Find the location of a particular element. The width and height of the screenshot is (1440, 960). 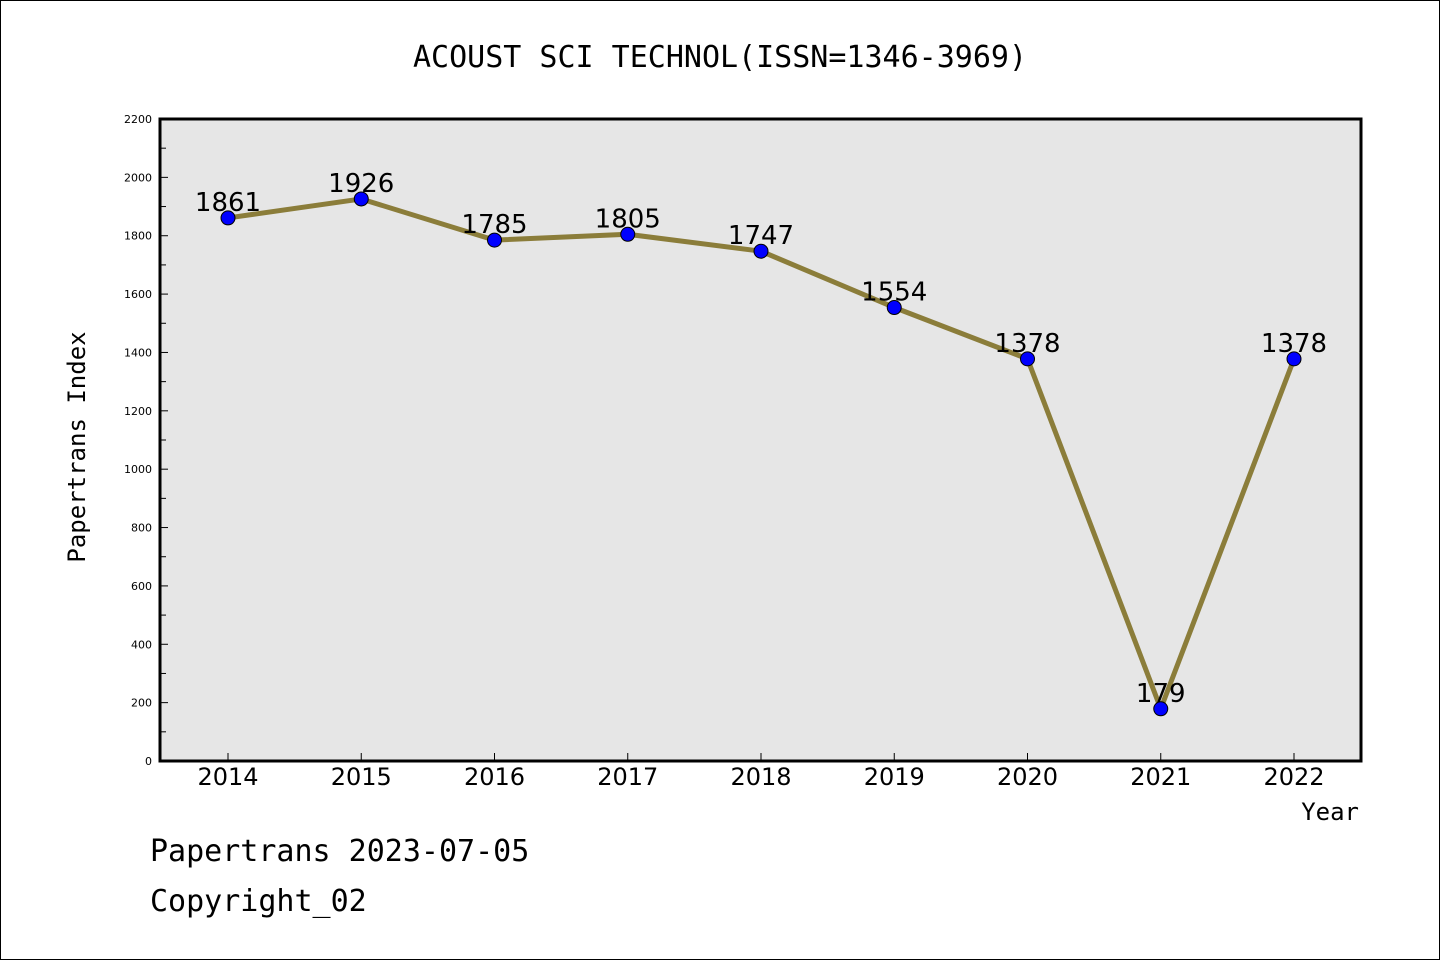

footer-copyright: Copyright_02 is located at coordinates (258, 901).